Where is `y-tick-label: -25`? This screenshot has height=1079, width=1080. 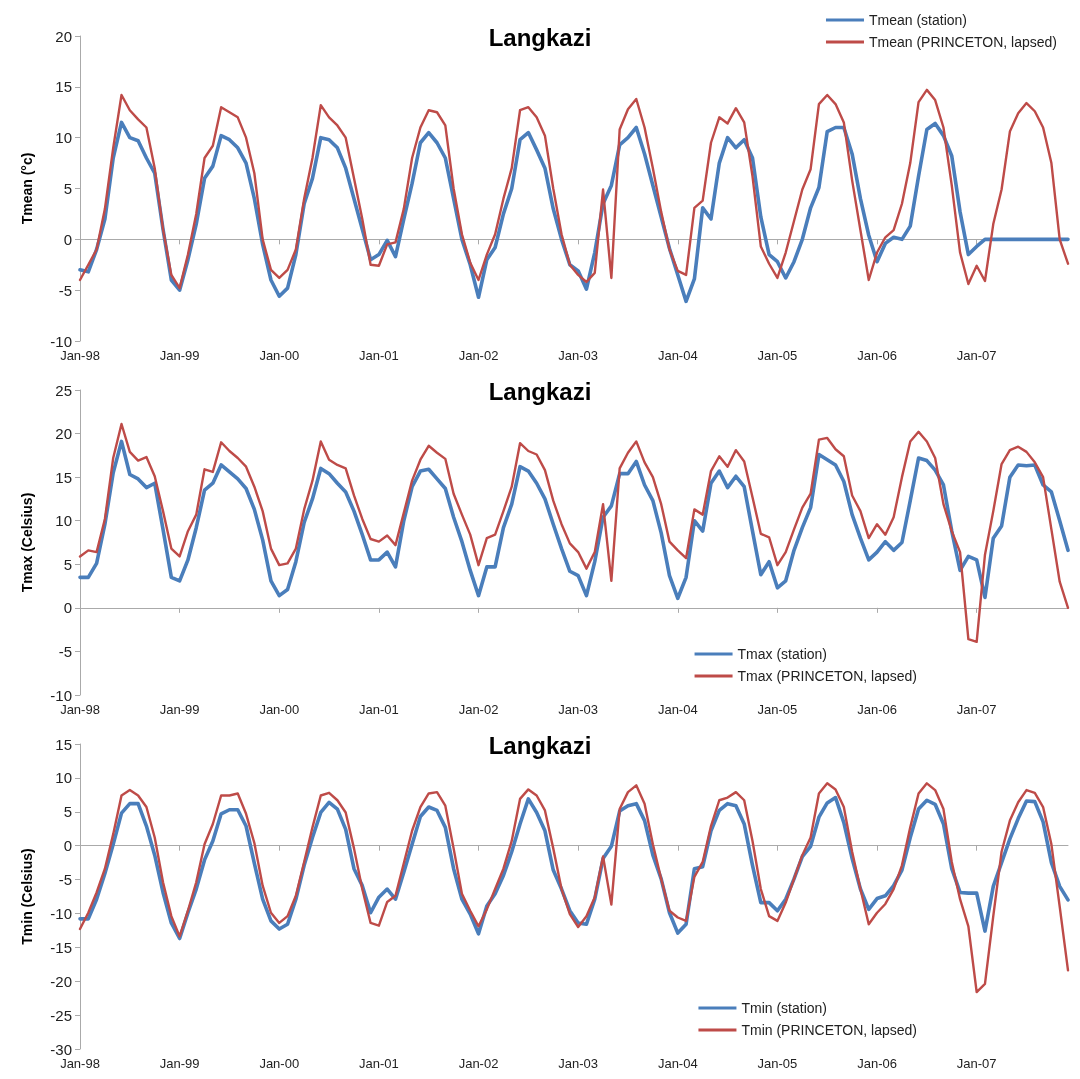
y-tick-label: -25 is located at coordinates (61, 1015).